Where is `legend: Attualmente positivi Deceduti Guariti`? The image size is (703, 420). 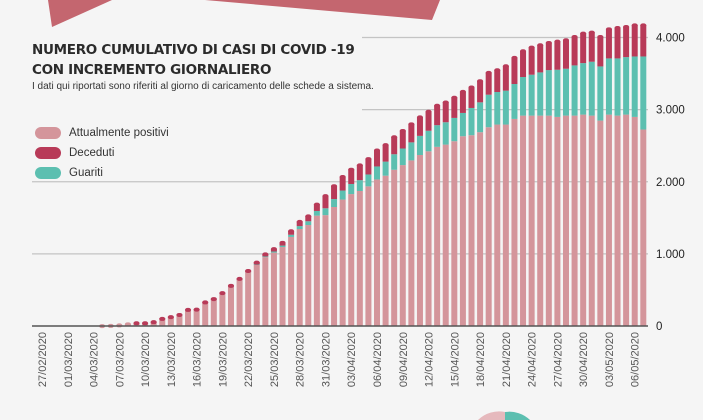 legend: Attualmente positivi Deceduti Guariti is located at coordinates (102, 153).